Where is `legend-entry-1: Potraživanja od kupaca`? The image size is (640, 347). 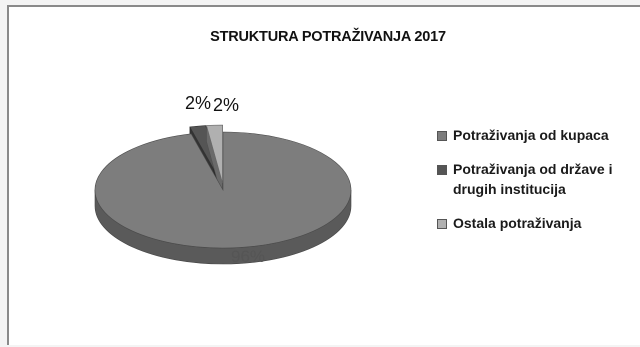 legend-entry-1: Potraživanja od kupaca is located at coordinates (538, 135).